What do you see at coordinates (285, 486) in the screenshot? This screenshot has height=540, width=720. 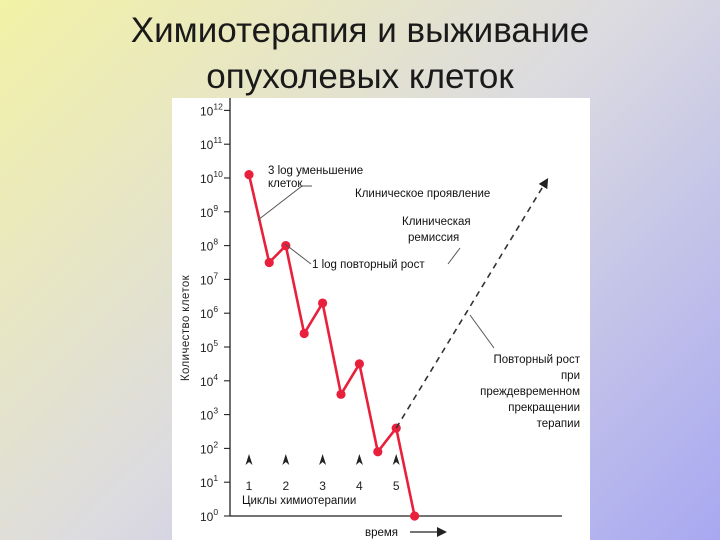 I see `cycle-number: 2` at bounding box center [285, 486].